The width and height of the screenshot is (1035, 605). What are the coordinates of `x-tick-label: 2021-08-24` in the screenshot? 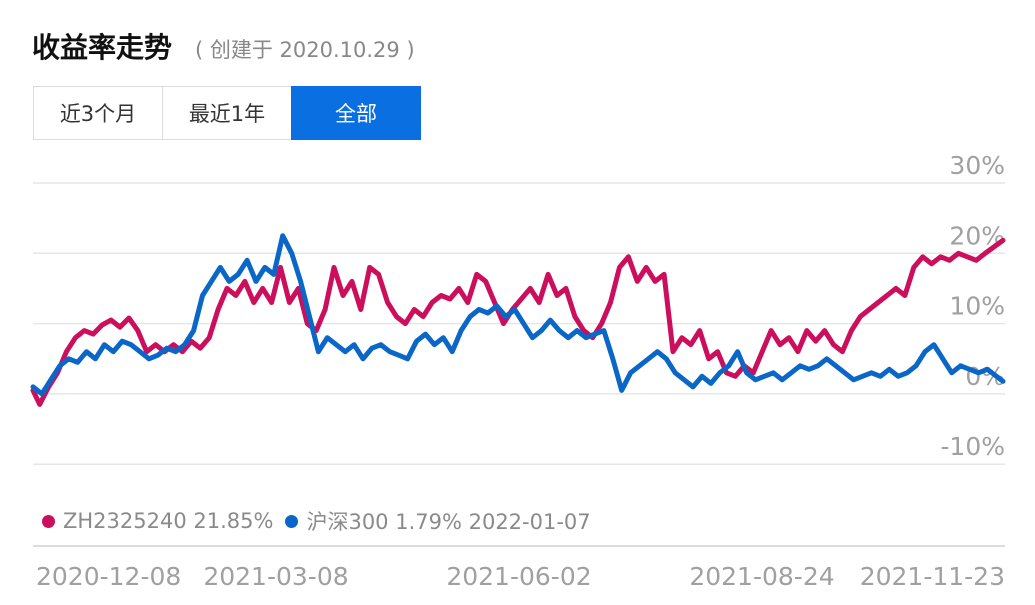 It's located at (761, 576).